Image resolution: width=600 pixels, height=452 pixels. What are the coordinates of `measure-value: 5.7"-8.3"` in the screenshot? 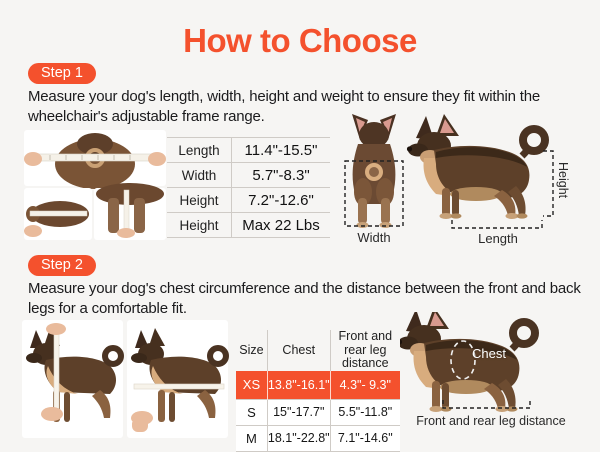 It's located at (280, 175).